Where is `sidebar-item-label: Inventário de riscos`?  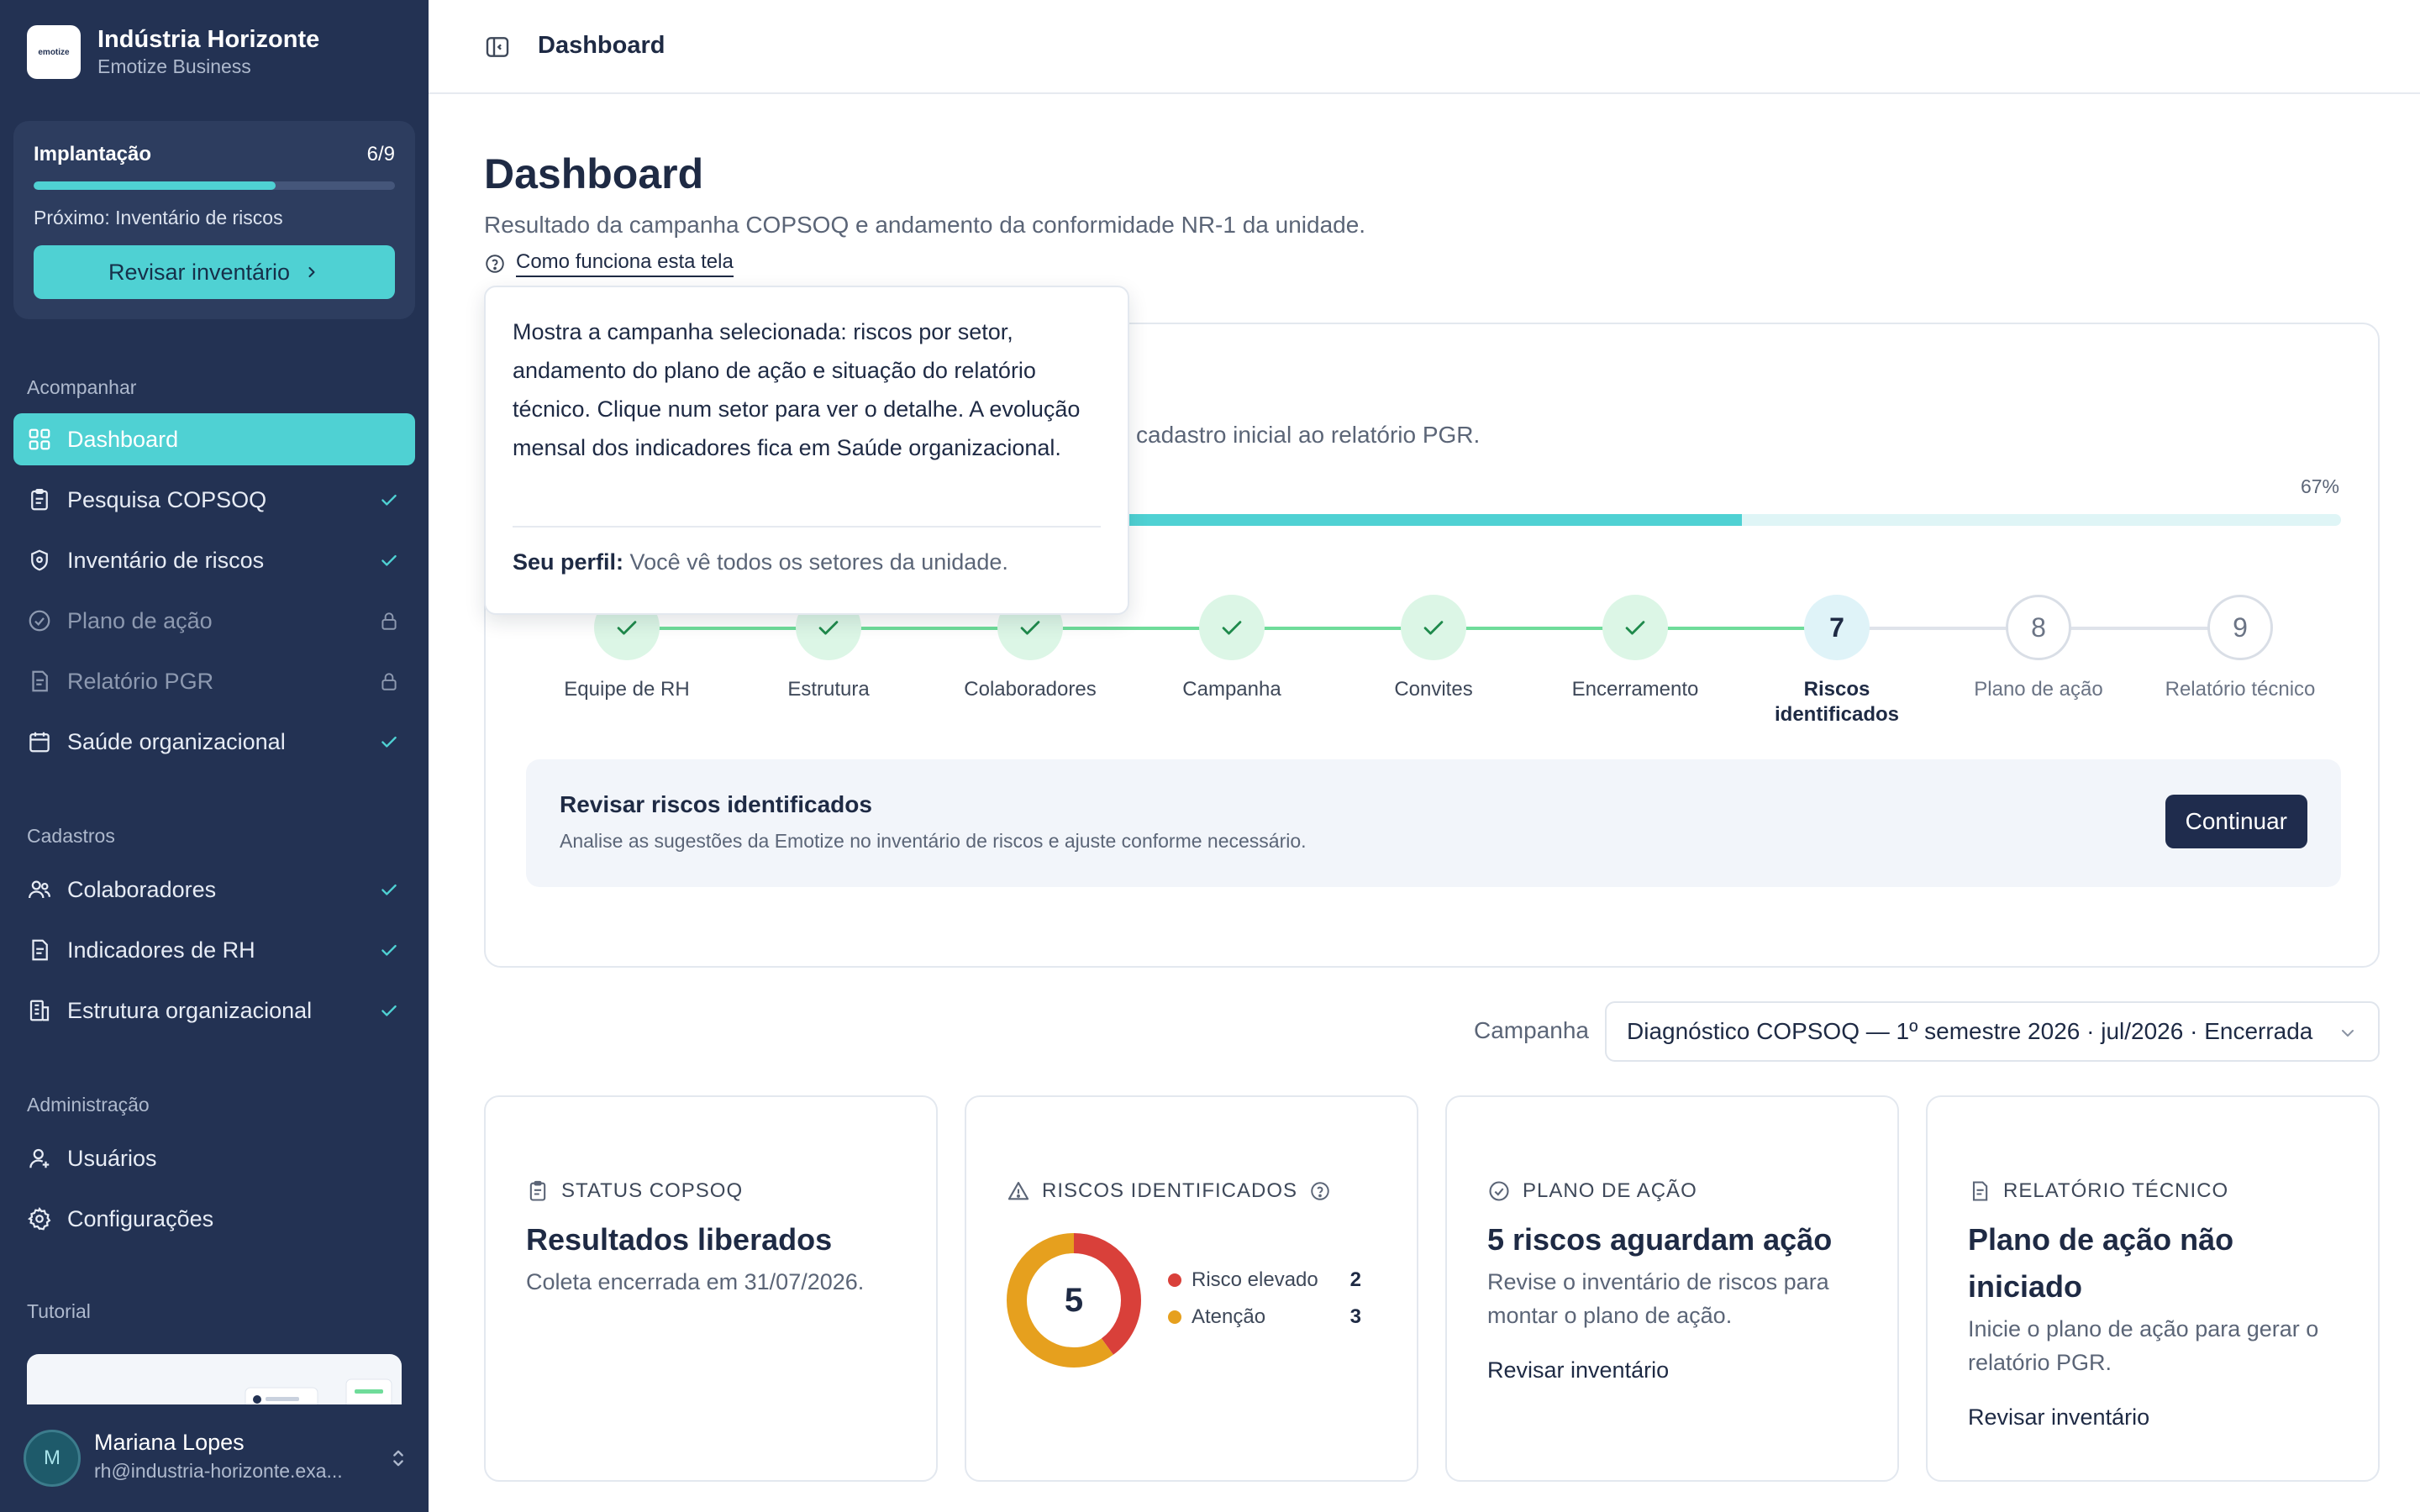
sidebar-item-label: Inventário de riscos is located at coordinates (166, 560).